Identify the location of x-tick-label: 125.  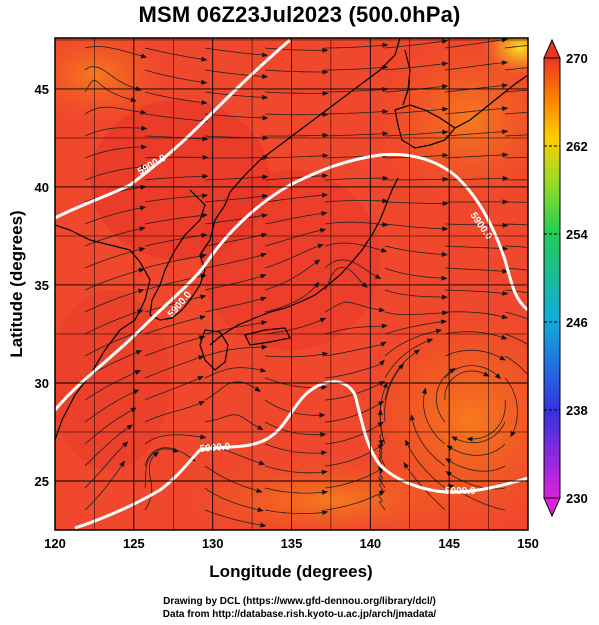
(134, 543).